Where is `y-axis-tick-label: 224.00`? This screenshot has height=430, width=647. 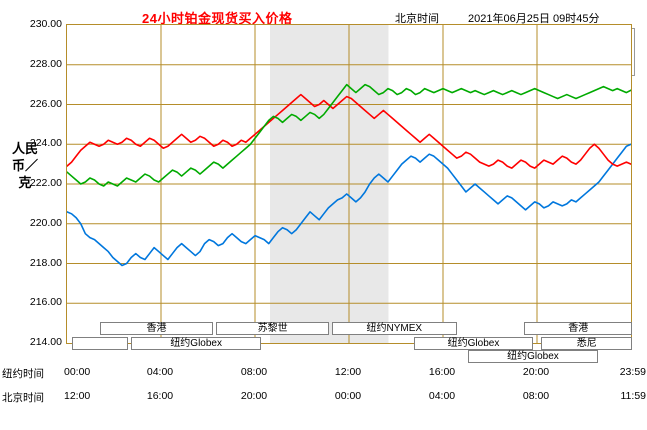
y-axis-tick-label: 224.00 is located at coordinates (45, 143).